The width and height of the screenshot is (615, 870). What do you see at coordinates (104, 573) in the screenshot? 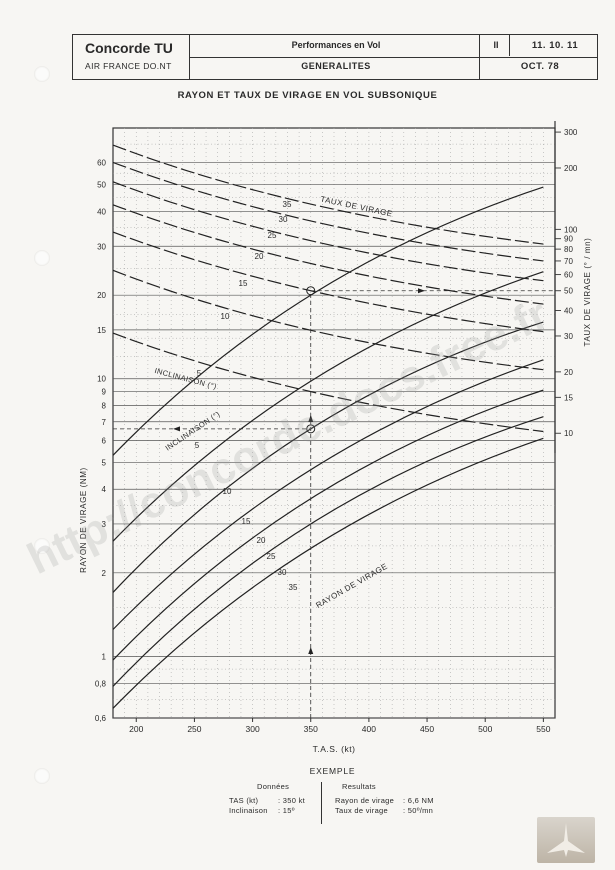
I see `y-tick-label-left: 2` at bounding box center [104, 573].